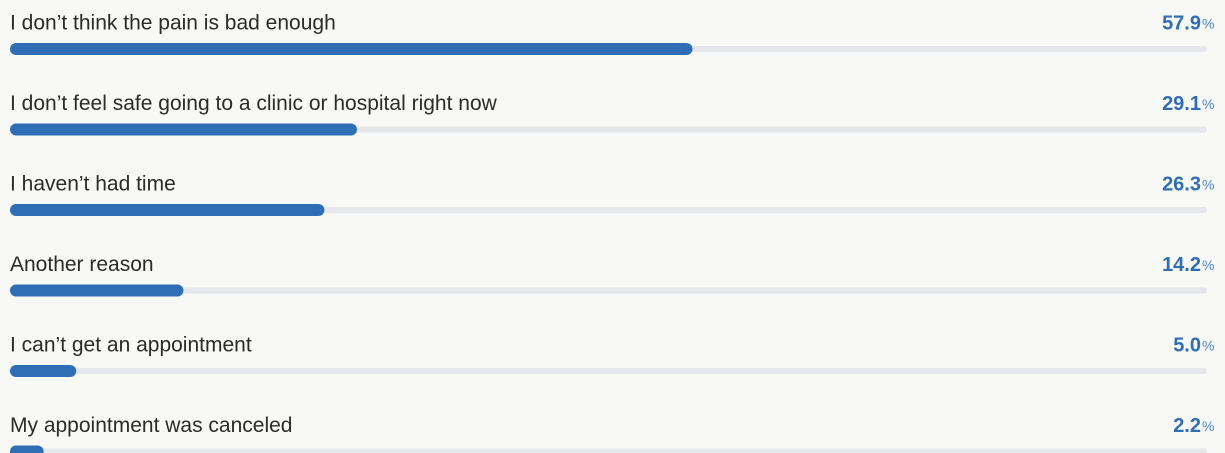 Image resolution: width=1225 pixels, height=453 pixels. I want to click on category-label: My appointment was canceled, so click(151, 425).